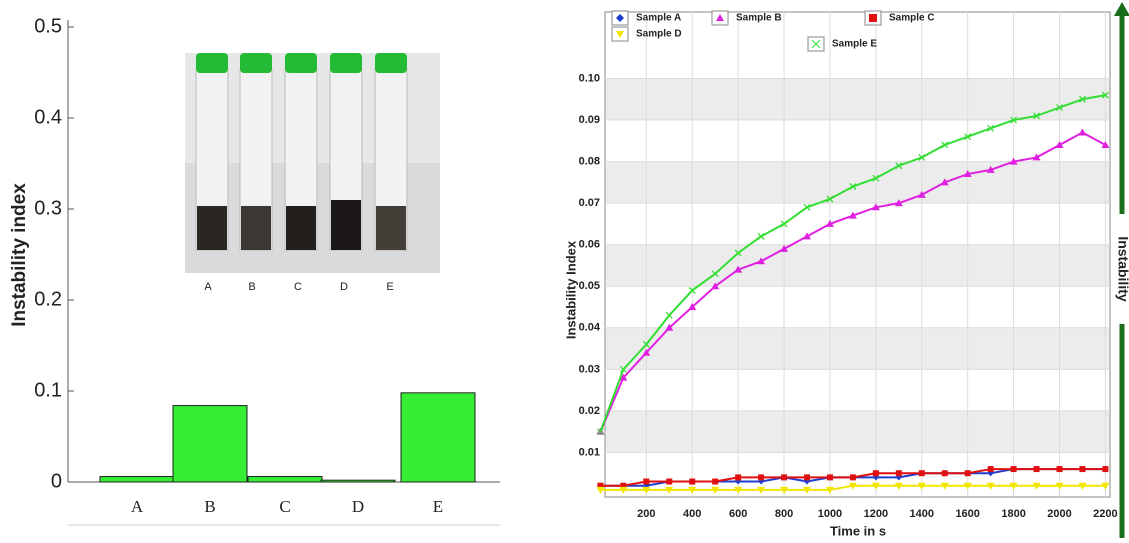 The height and width of the screenshot is (543, 1129). Describe the element at coordinates (251, 287) in the screenshot. I see `inset-label: B` at that location.